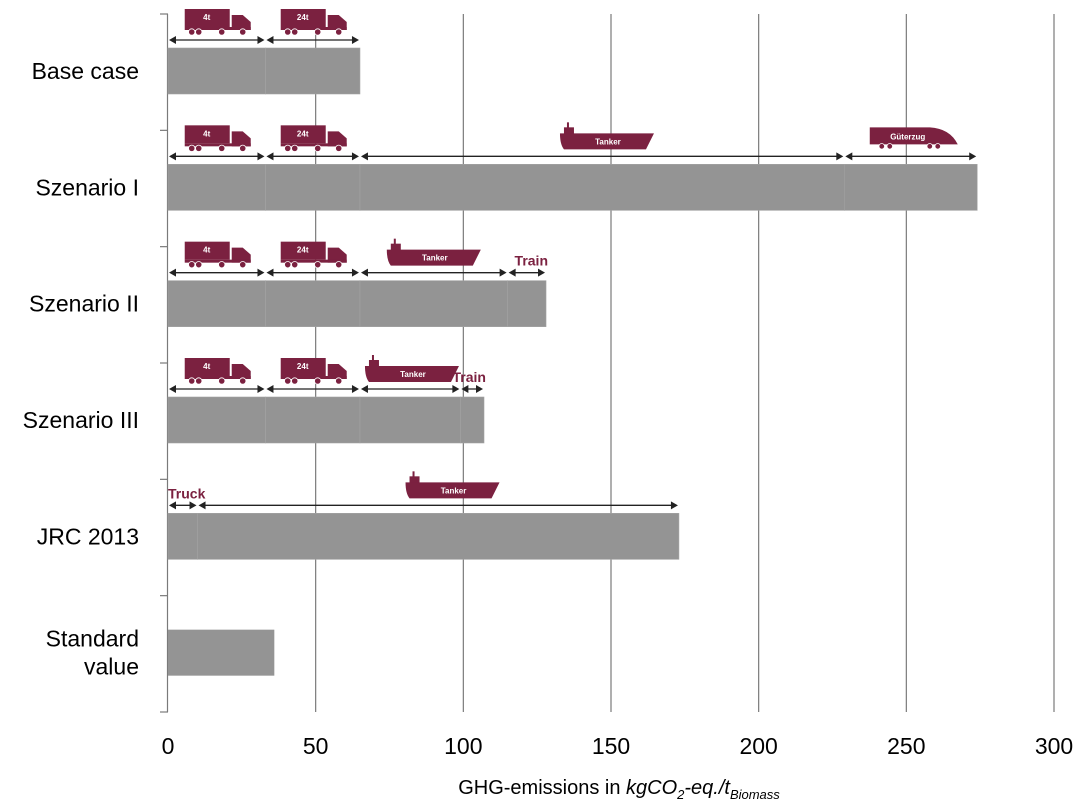 The image size is (1081, 808). I want to click on train-icon: Güterzug, so click(913, 138).